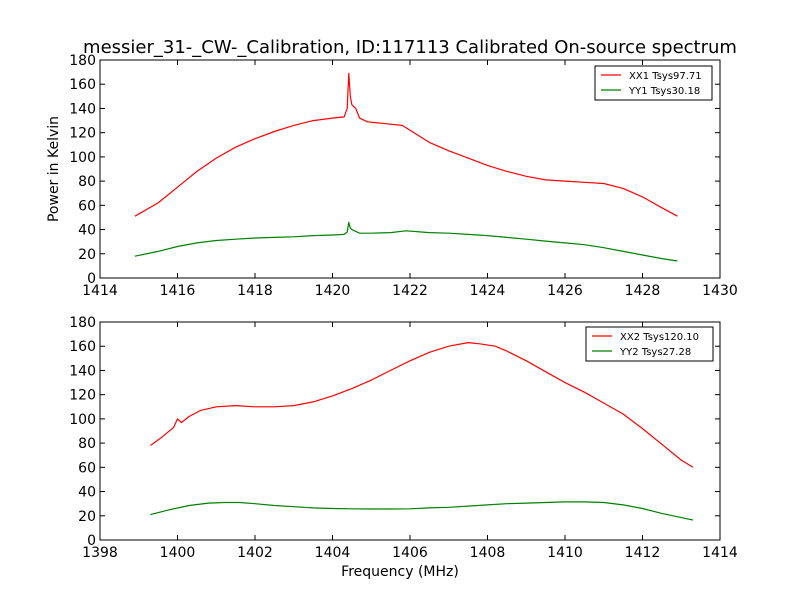 The image size is (800, 604). I want to click on x-tick-label: 1428, so click(643, 291).